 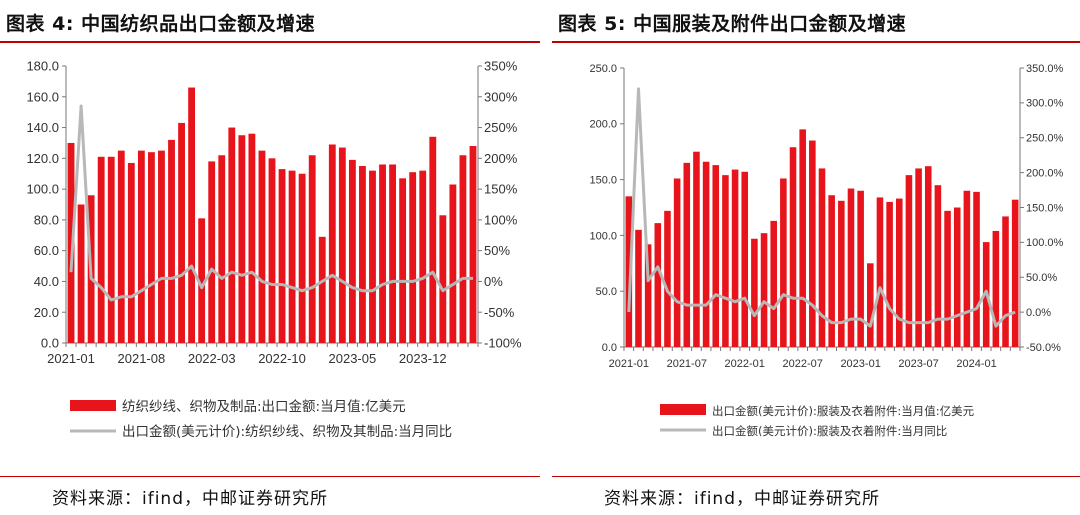 What do you see at coordinates (603, 69) in the screenshot?
I see `left-tick-label: 250.0` at bounding box center [603, 69].